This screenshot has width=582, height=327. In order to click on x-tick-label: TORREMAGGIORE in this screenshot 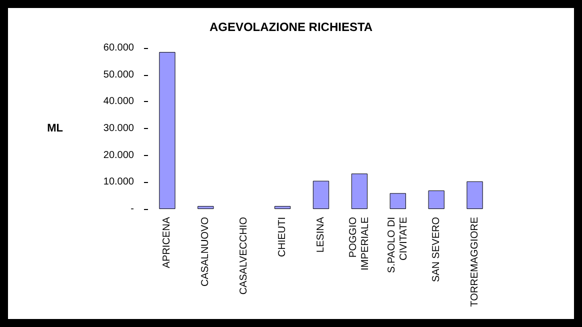, I will do `click(474, 261)`.